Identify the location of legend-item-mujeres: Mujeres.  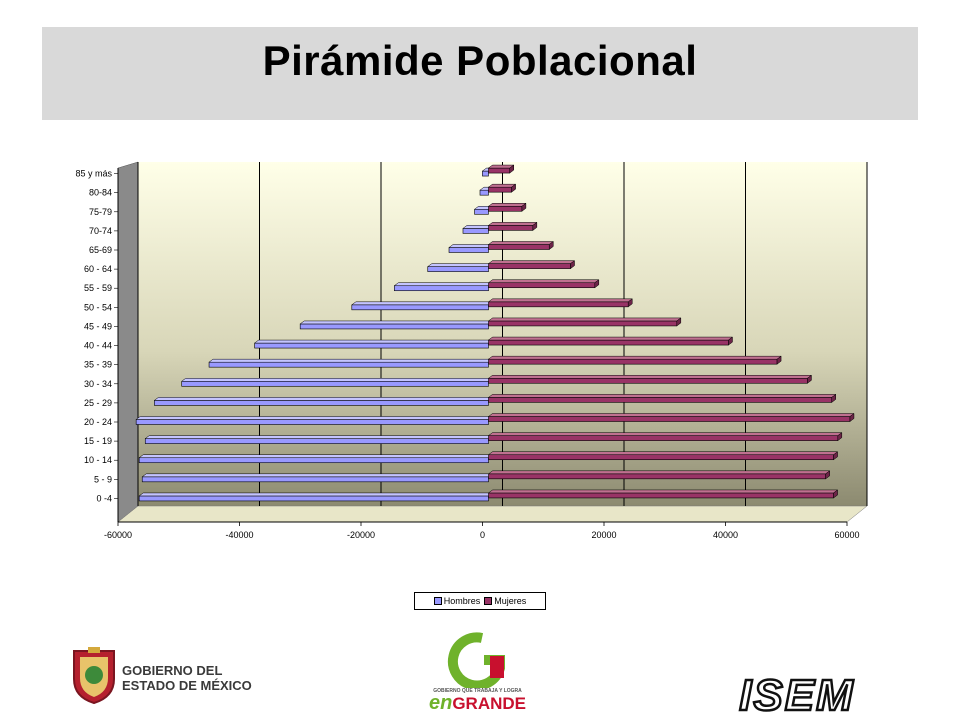
(505, 601).